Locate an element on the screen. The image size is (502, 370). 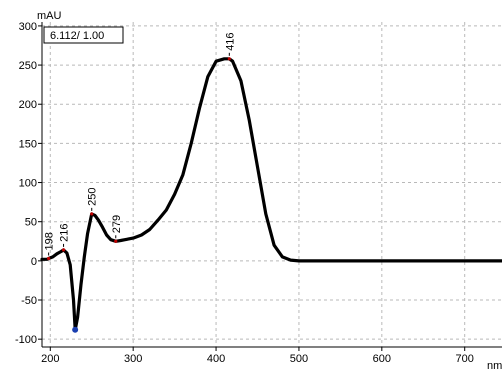
peak-label: 198 is located at coordinates (50, 241).